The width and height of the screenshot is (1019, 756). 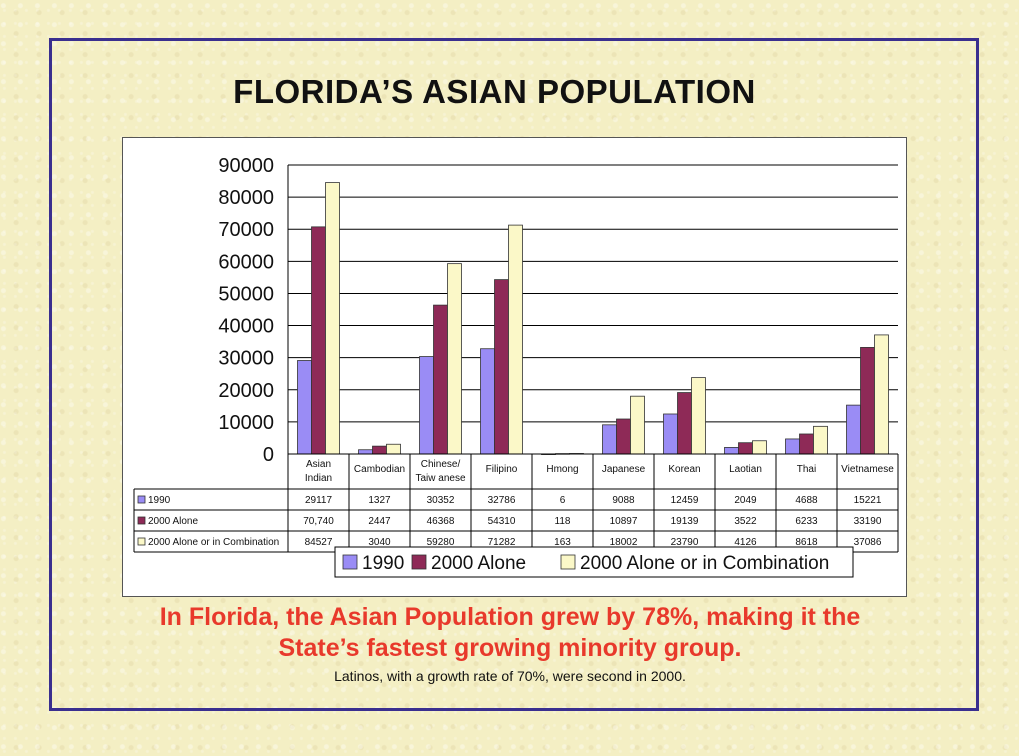 What do you see at coordinates (383, 563) in the screenshot?
I see `legend-label: 1990` at bounding box center [383, 563].